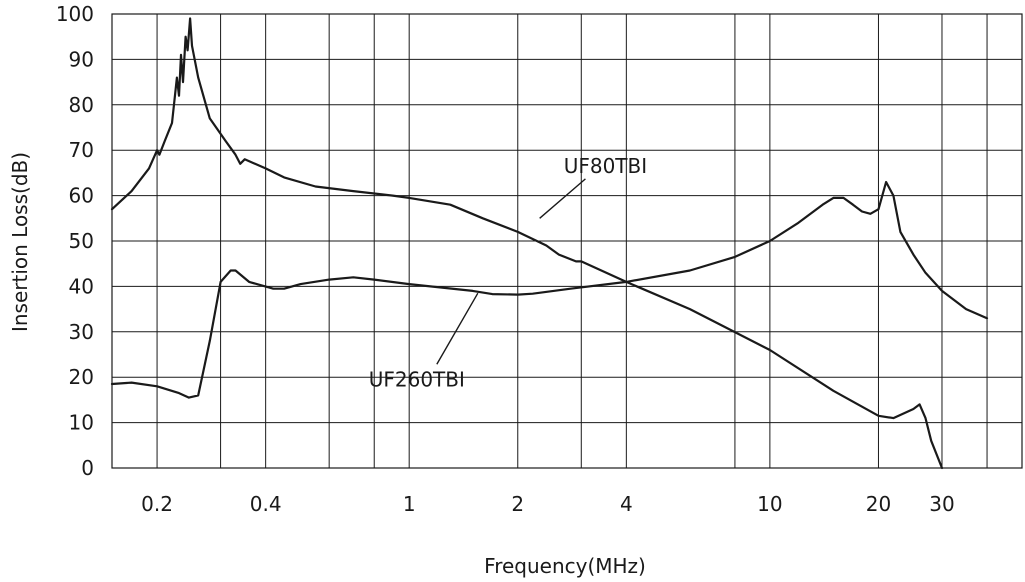 The image size is (1025, 582). What do you see at coordinates (81, 59) in the screenshot?
I see `y-tick-label: 90` at bounding box center [81, 59].